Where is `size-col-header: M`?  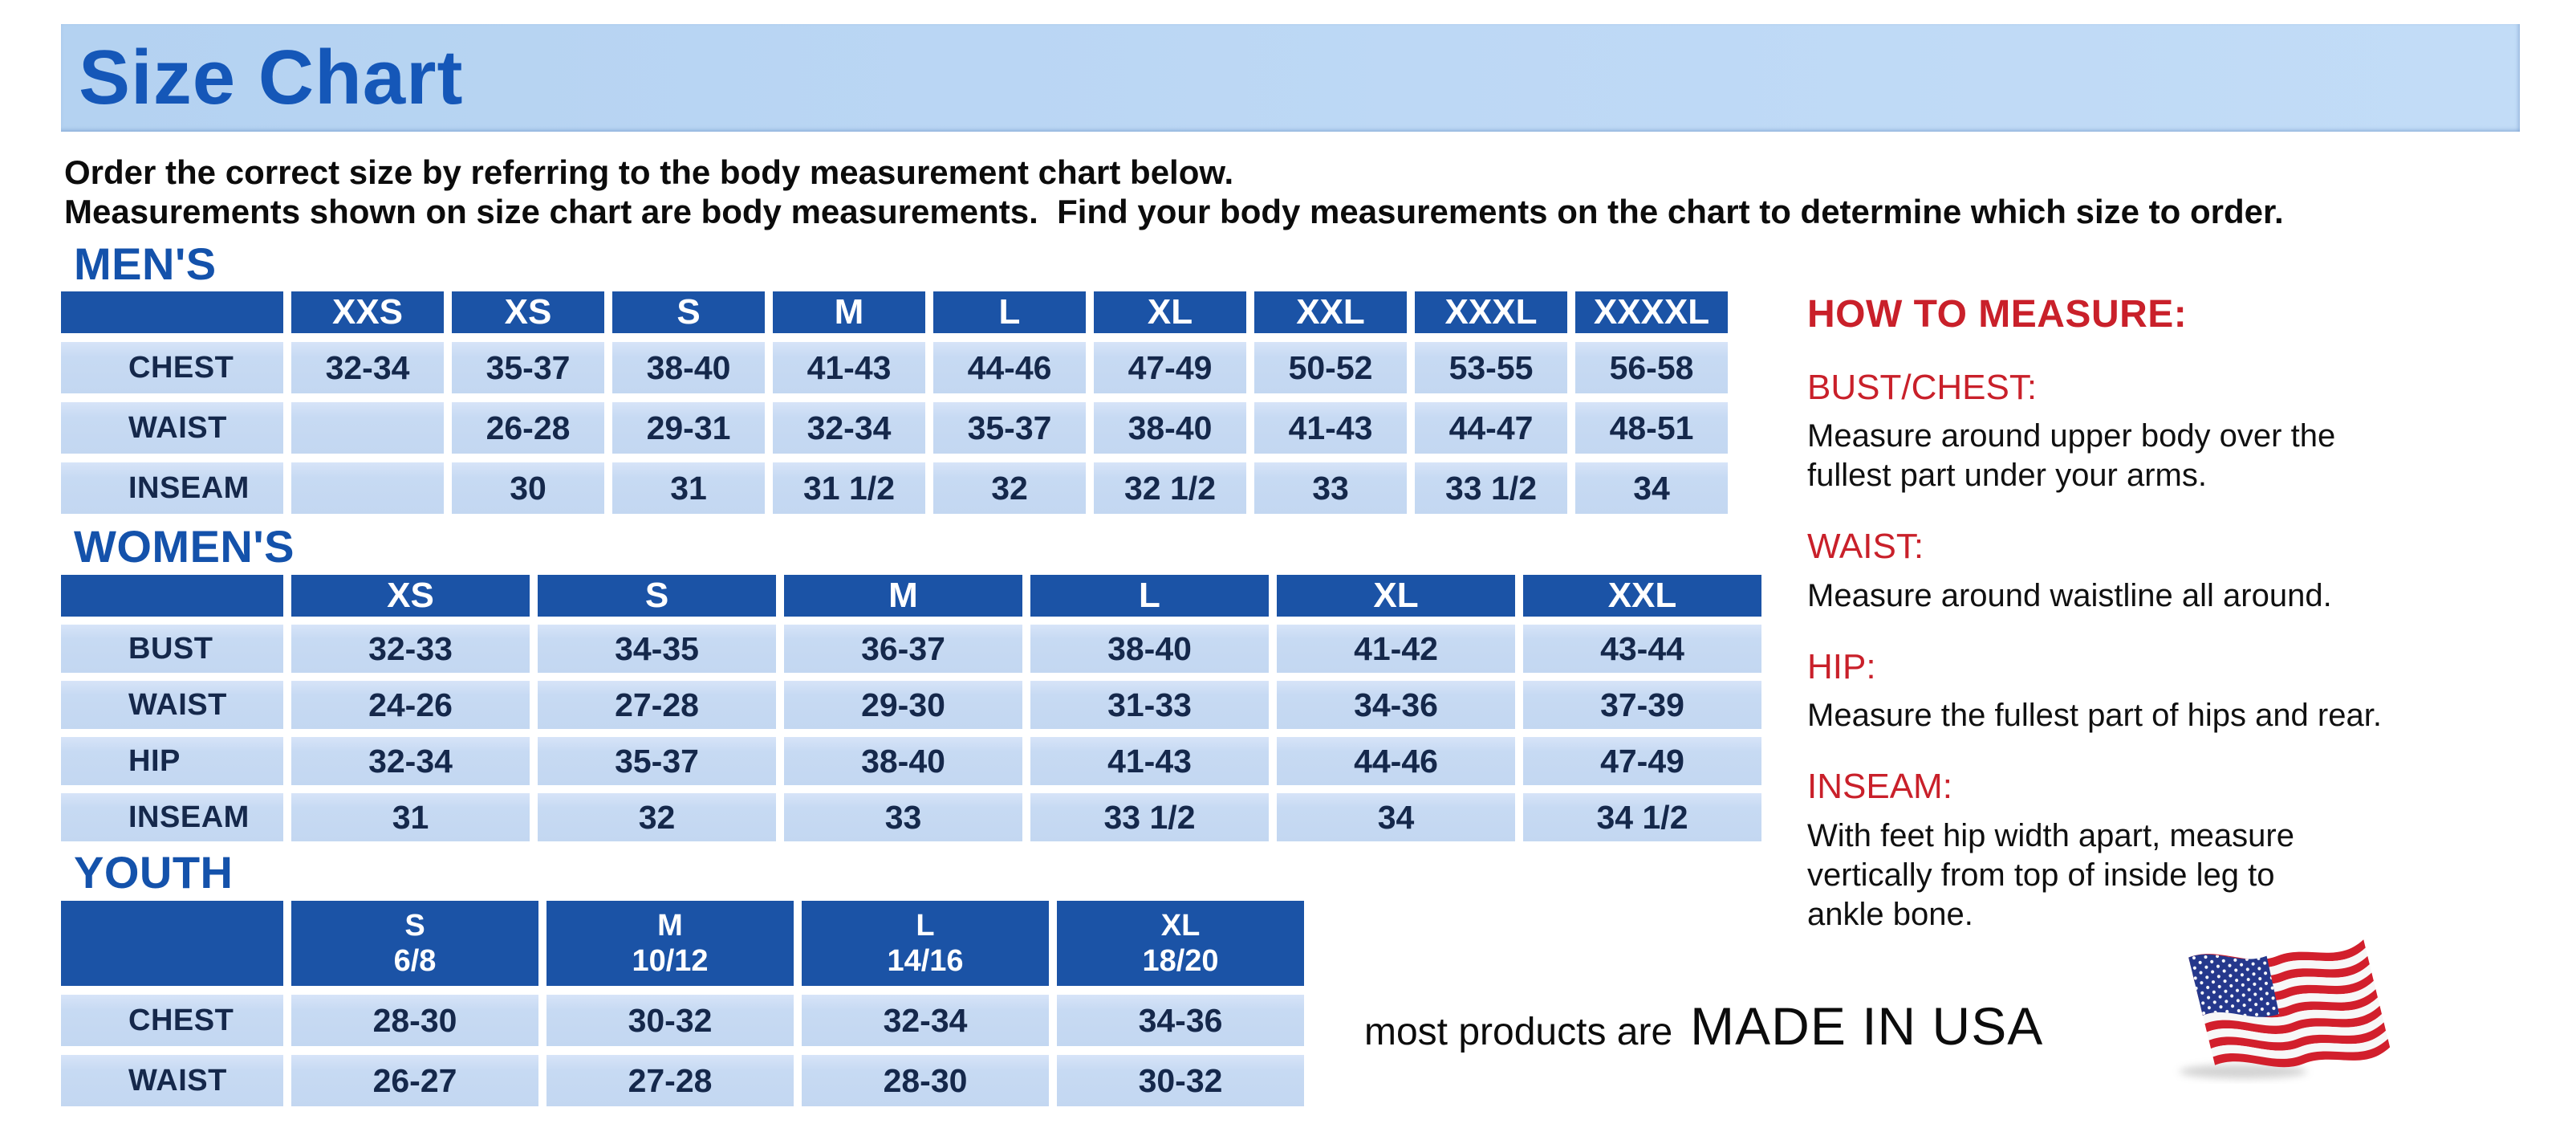 size-col-header: M is located at coordinates (849, 312).